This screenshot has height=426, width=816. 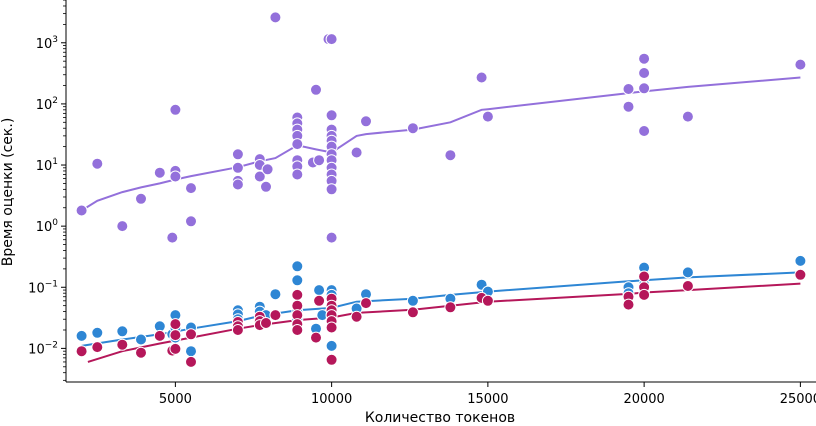 I want to click on y-axis-title: Время оценки (сек.), so click(x=8, y=192).